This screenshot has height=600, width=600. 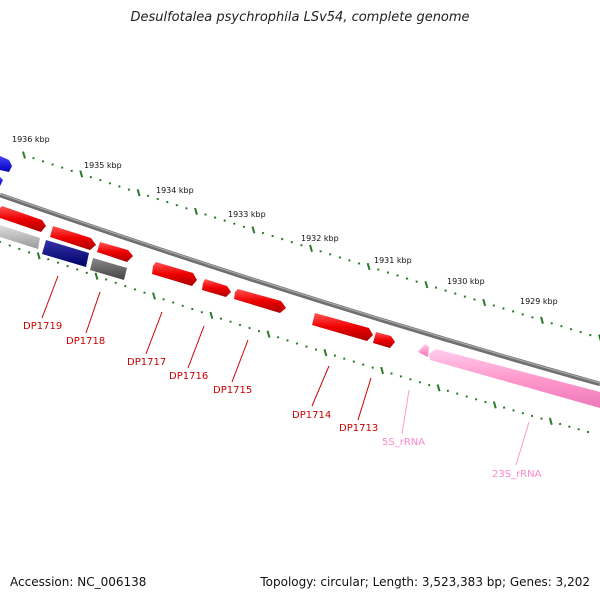 What do you see at coordinates (260, 301) in the screenshot?
I see `gene-feature-dp1714` at bounding box center [260, 301].